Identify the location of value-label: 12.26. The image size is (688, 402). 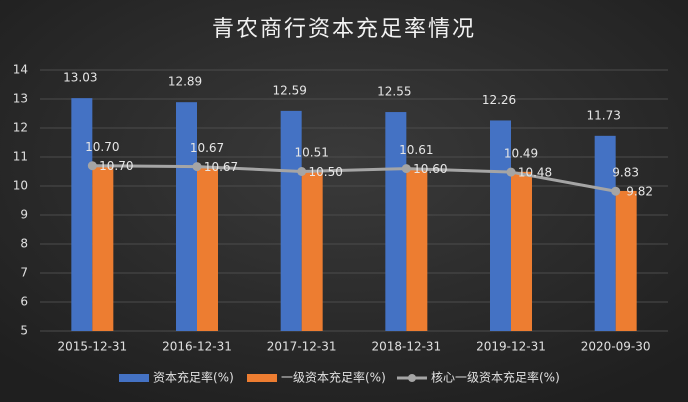
(499, 100).